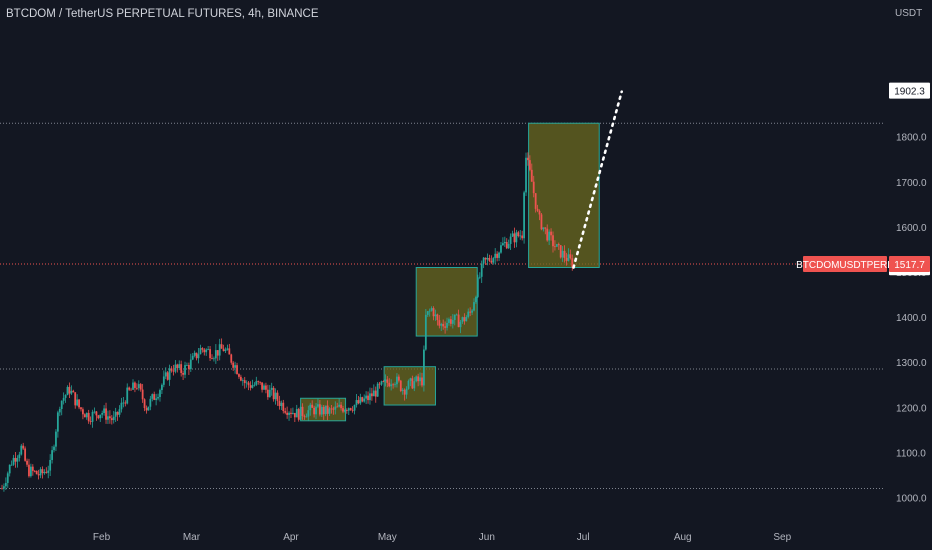 Image resolution: width=932 pixels, height=550 pixels. What do you see at coordinates (909, 265) in the screenshot?
I see `last-price-label-text: 1517.7` at bounding box center [909, 265].